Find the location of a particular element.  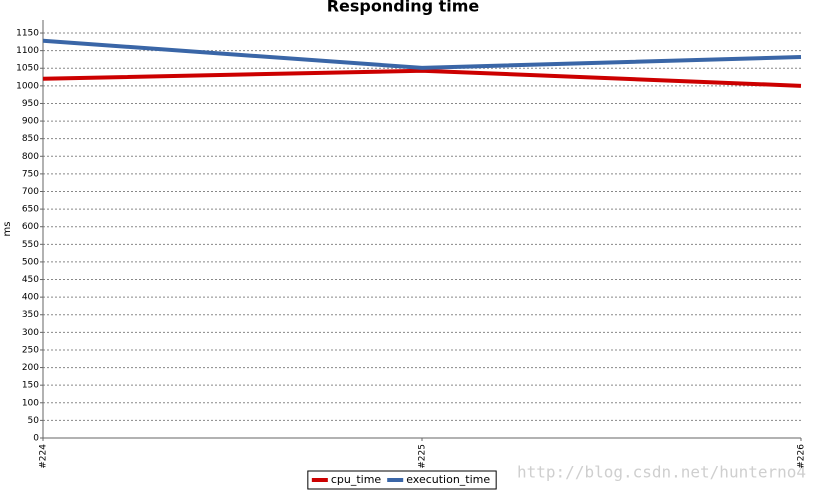

y-tick-label: 150 is located at coordinates (30, 386).